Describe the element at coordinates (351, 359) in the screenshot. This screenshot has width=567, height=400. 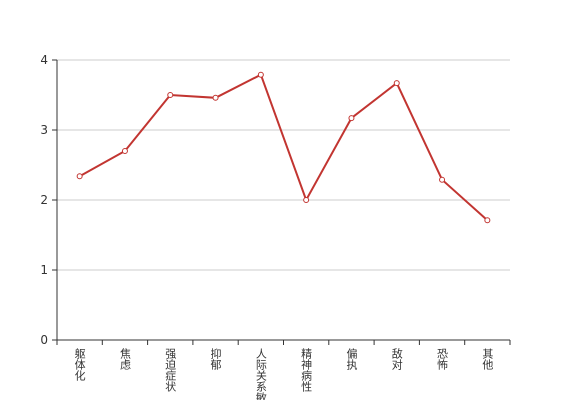
I see `x-tick-label: 偏执` at that location.